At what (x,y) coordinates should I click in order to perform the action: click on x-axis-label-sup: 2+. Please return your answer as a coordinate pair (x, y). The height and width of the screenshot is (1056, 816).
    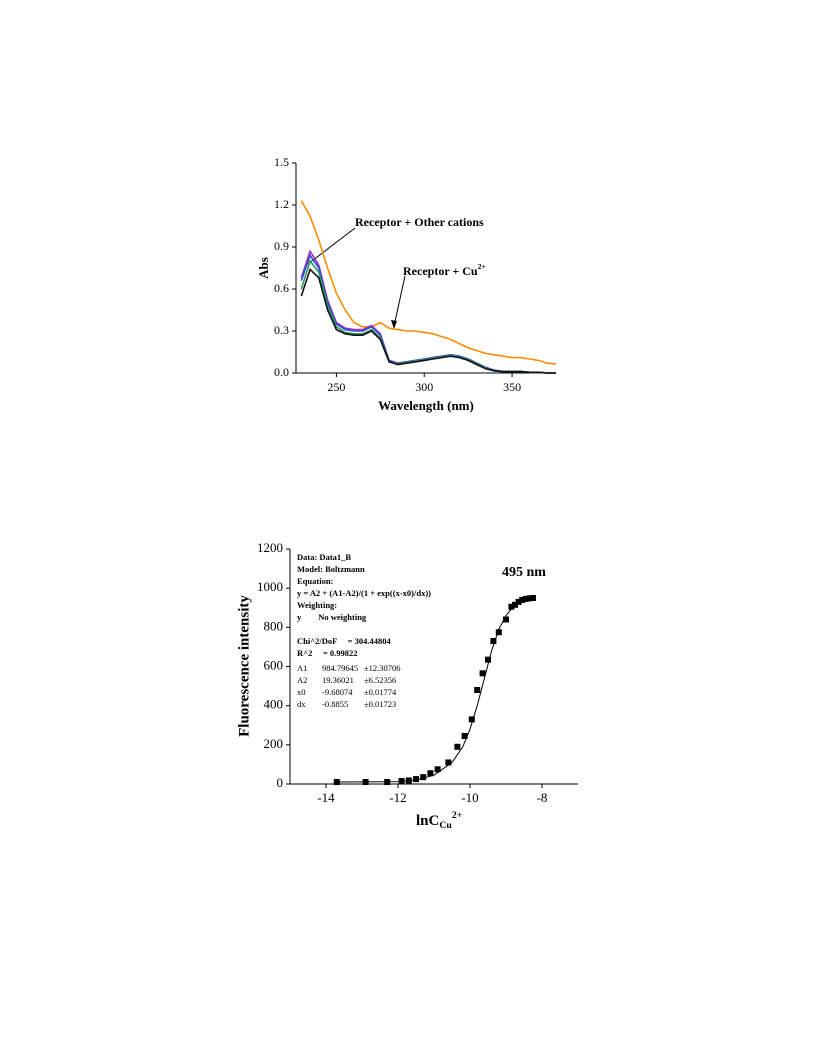
    Looking at the image, I should click on (457, 815).